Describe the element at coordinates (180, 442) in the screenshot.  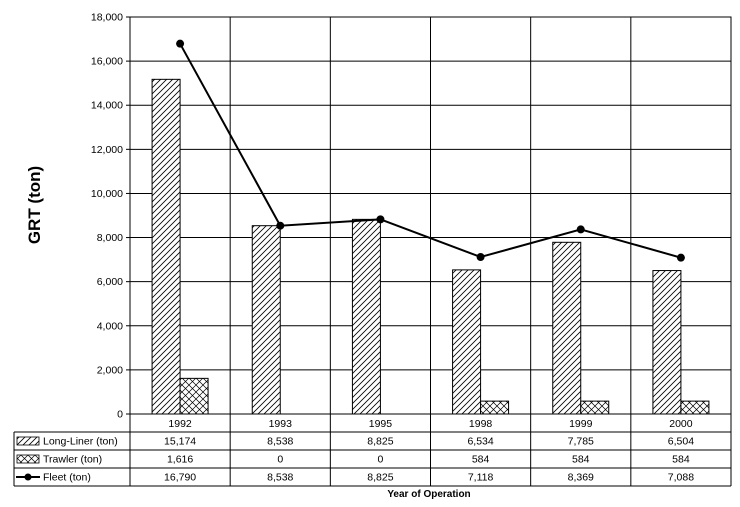
I see `table-cell-value: 15,174` at that location.